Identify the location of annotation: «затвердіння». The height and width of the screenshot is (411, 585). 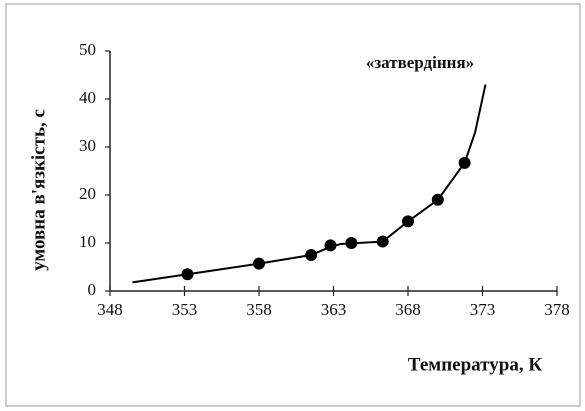
(420, 62).